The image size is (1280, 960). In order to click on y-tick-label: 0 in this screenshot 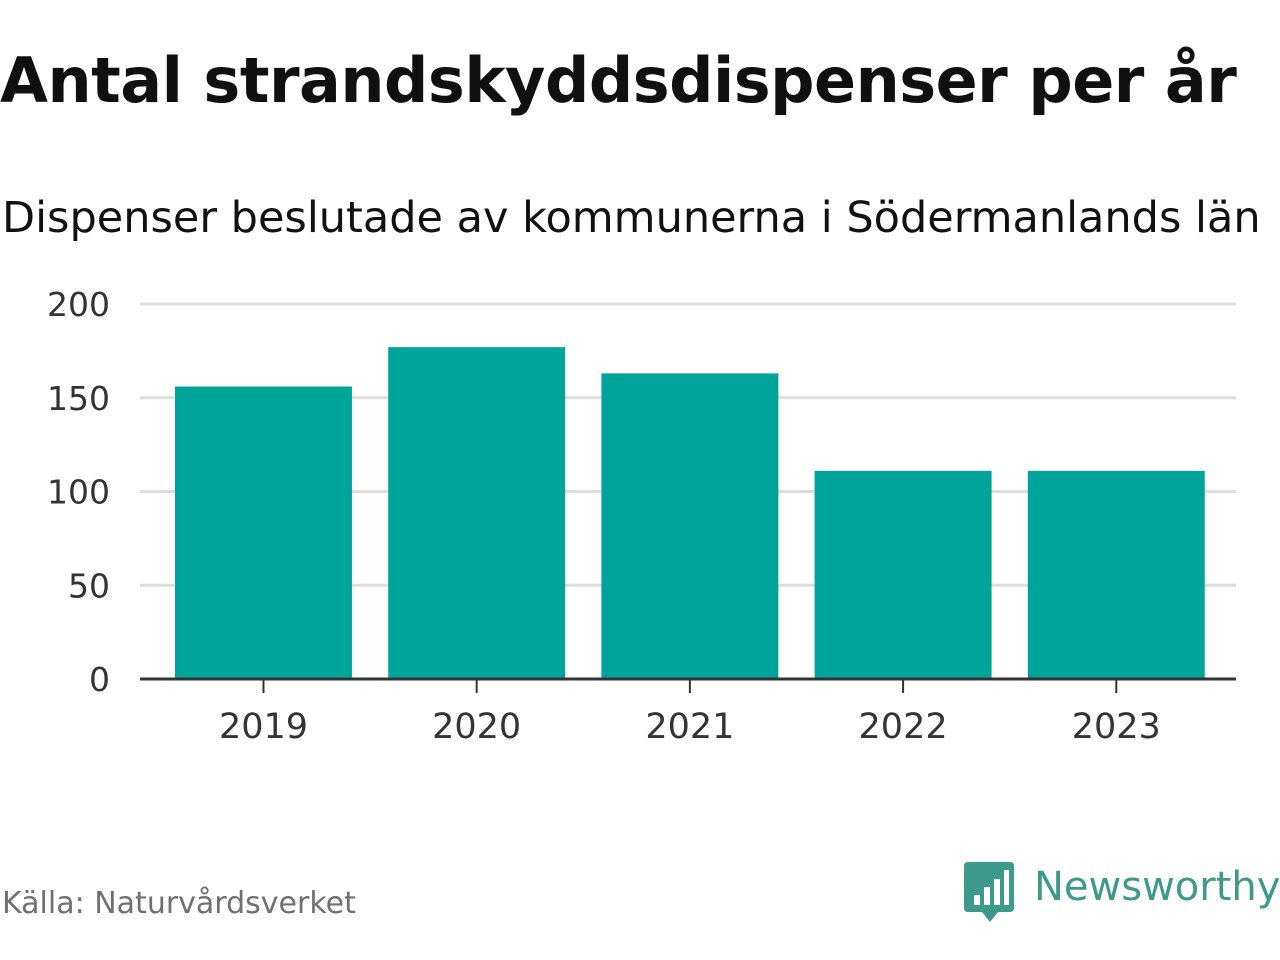, I will do `click(99, 679)`.